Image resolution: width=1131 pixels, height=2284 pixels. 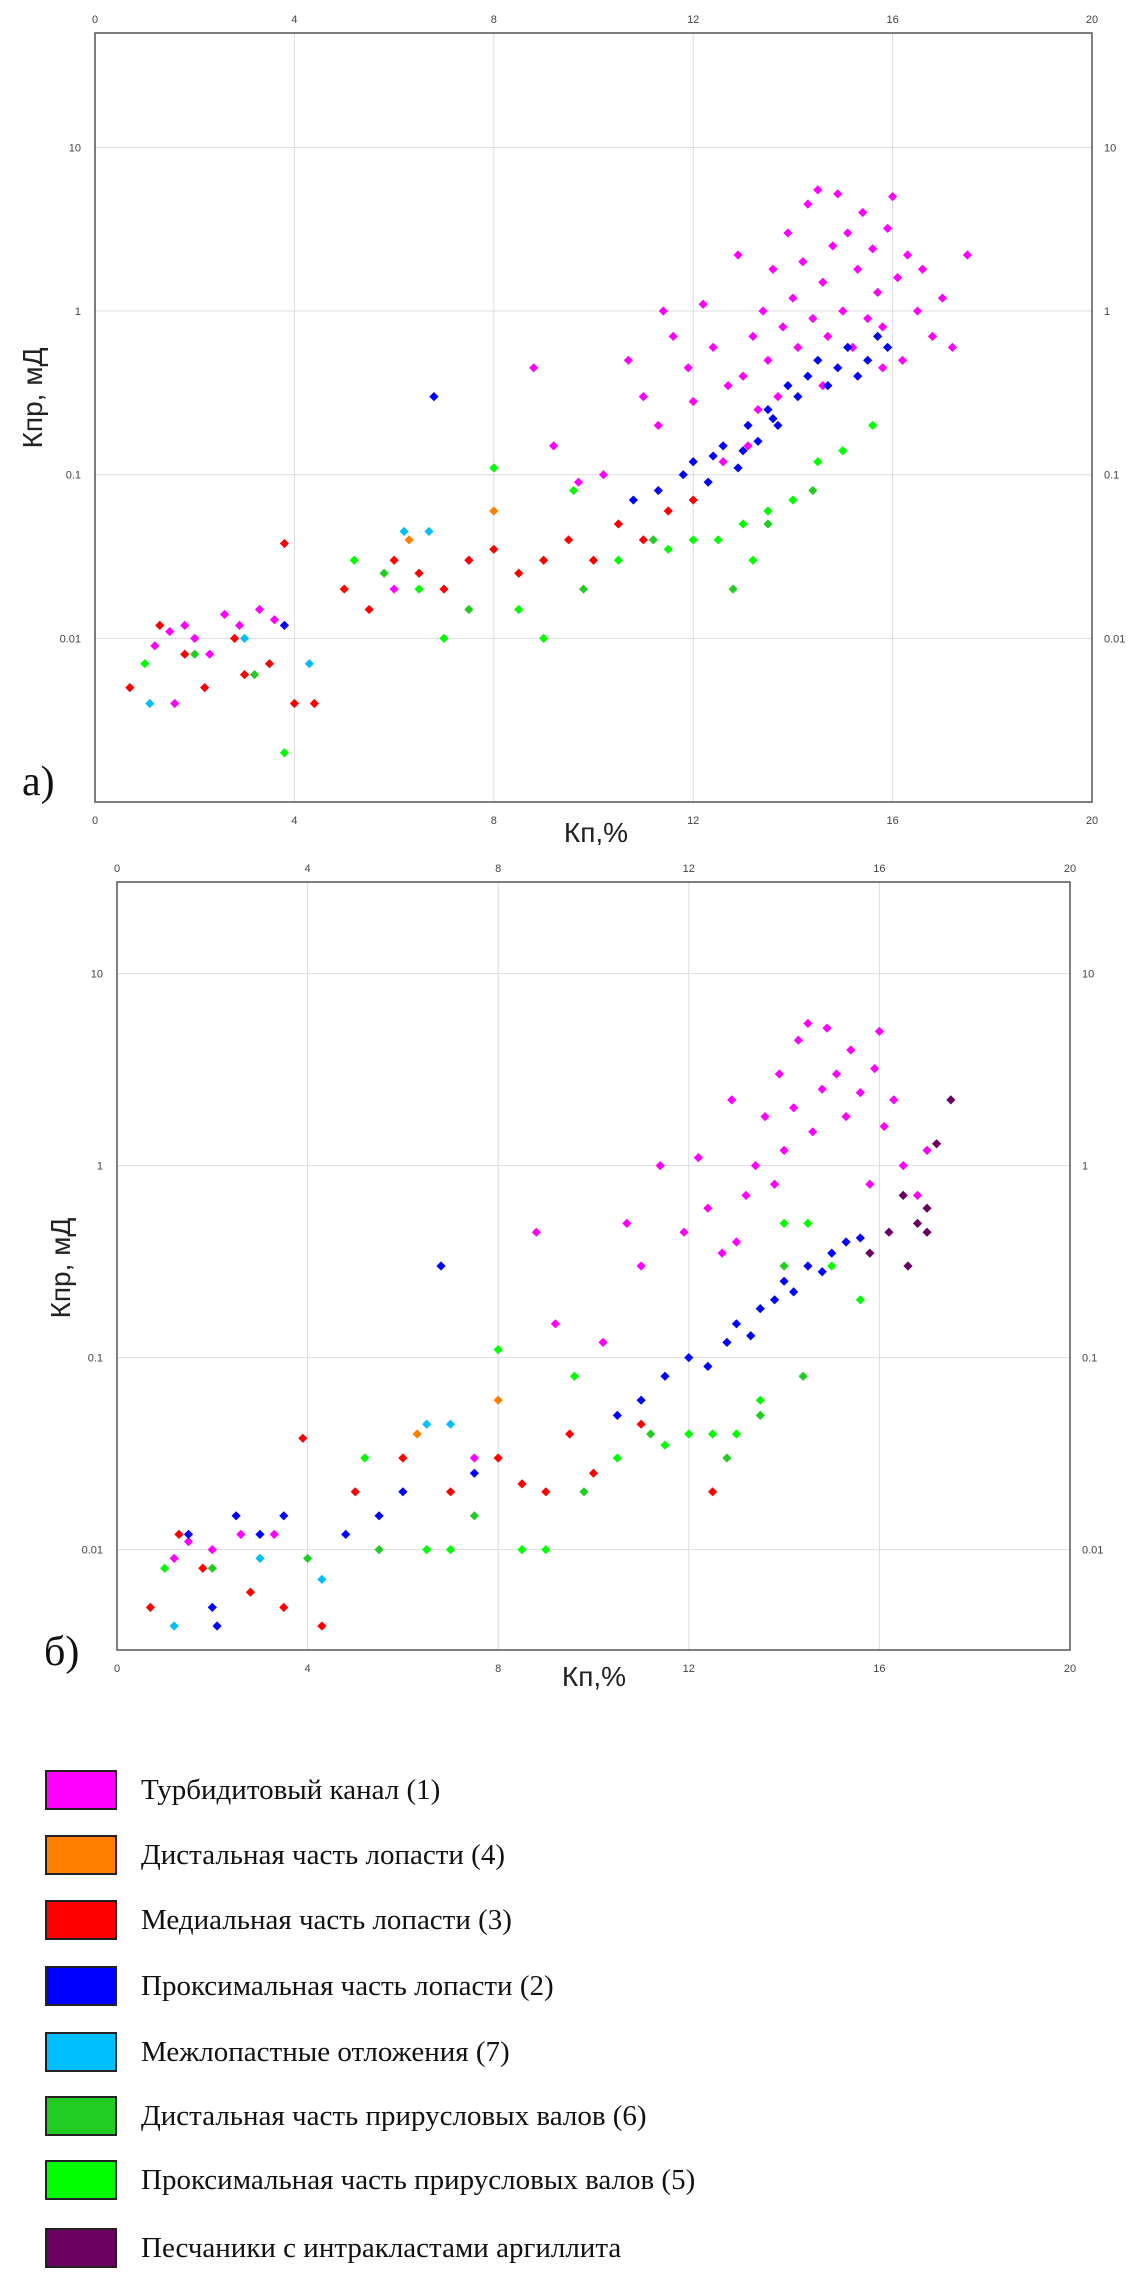 I want to click on y-tick-label-right: 0.1, so click(x=1089, y=1359).